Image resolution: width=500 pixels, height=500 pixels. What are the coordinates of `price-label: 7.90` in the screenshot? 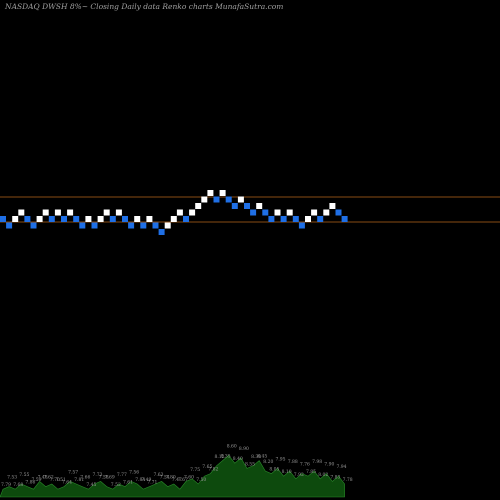 It's located at (329, 465).